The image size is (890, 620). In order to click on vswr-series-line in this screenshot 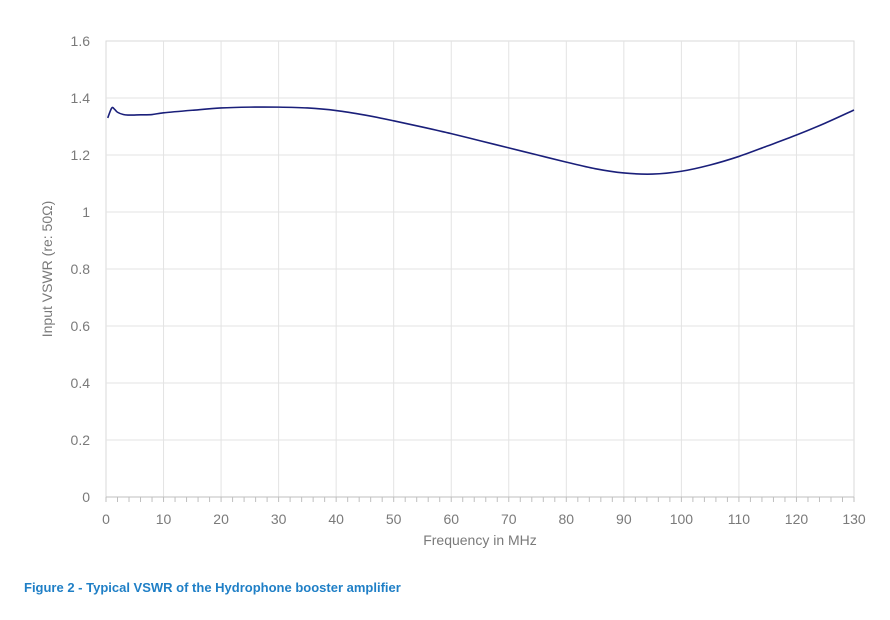, I will do `click(480, 140)`.